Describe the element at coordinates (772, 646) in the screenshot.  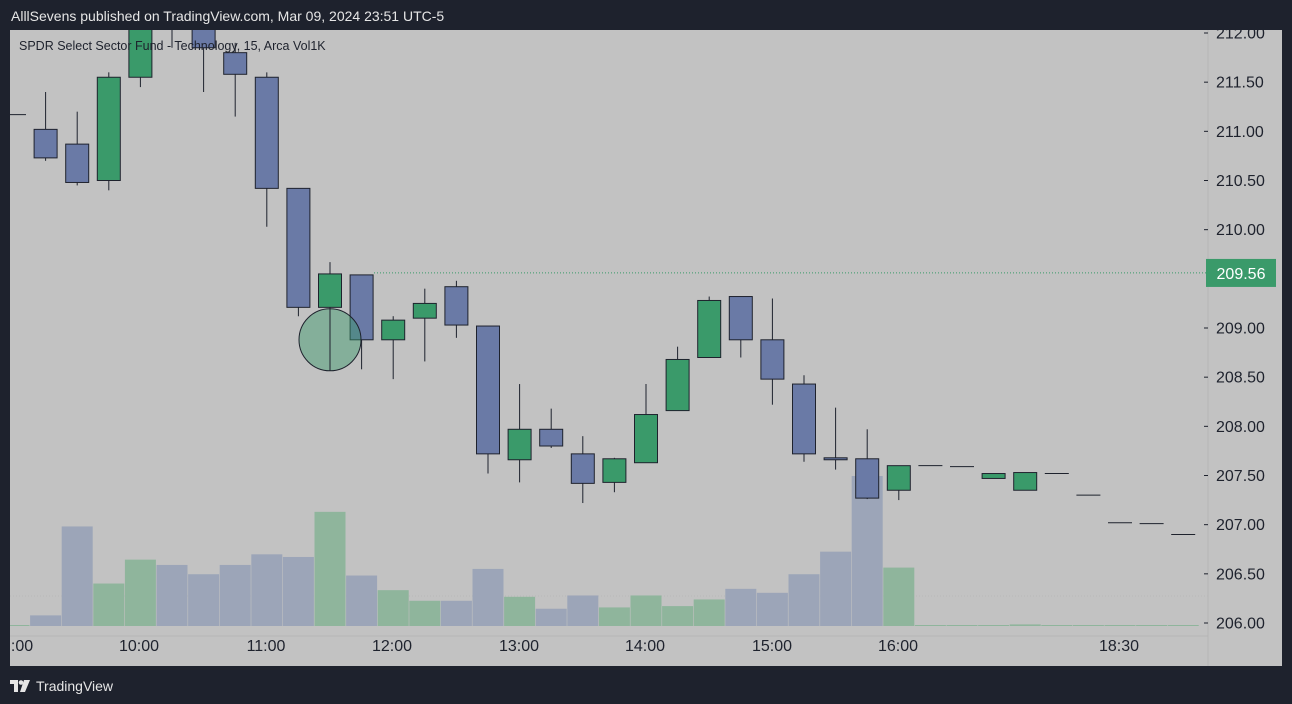
I see `x-tick-label: 15:00` at that location.